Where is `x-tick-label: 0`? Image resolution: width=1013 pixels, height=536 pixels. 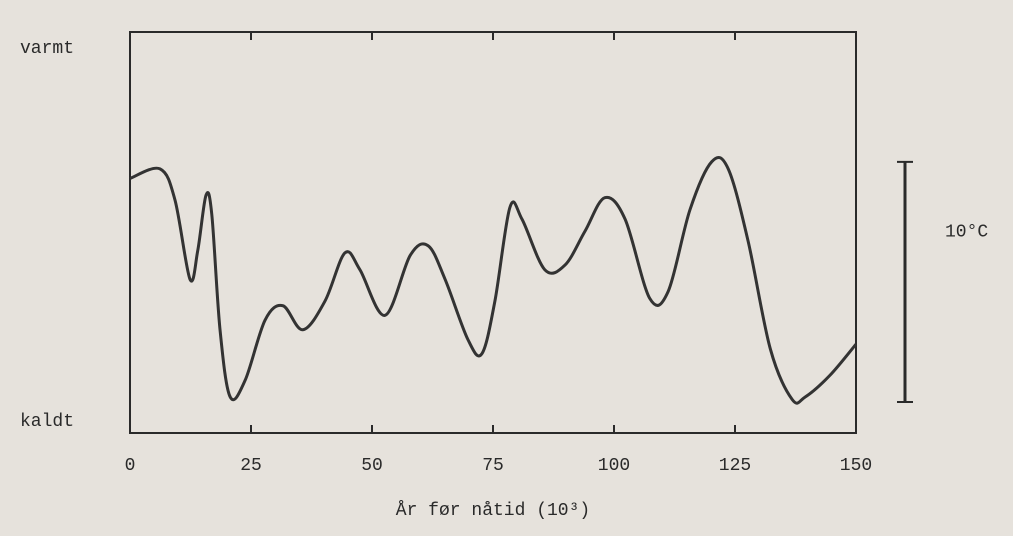 x-tick-label: 0 is located at coordinates (130, 466).